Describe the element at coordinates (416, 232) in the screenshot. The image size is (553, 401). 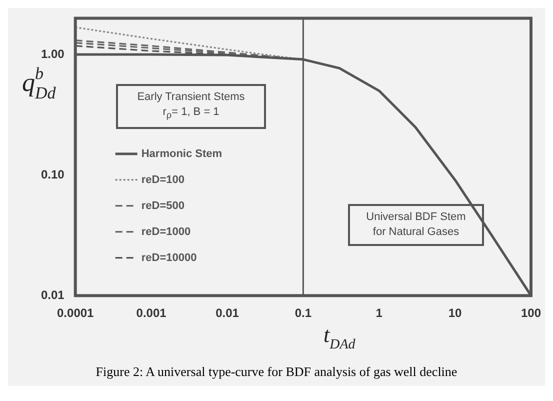
I see `annotation: for Natural Gases` at that location.